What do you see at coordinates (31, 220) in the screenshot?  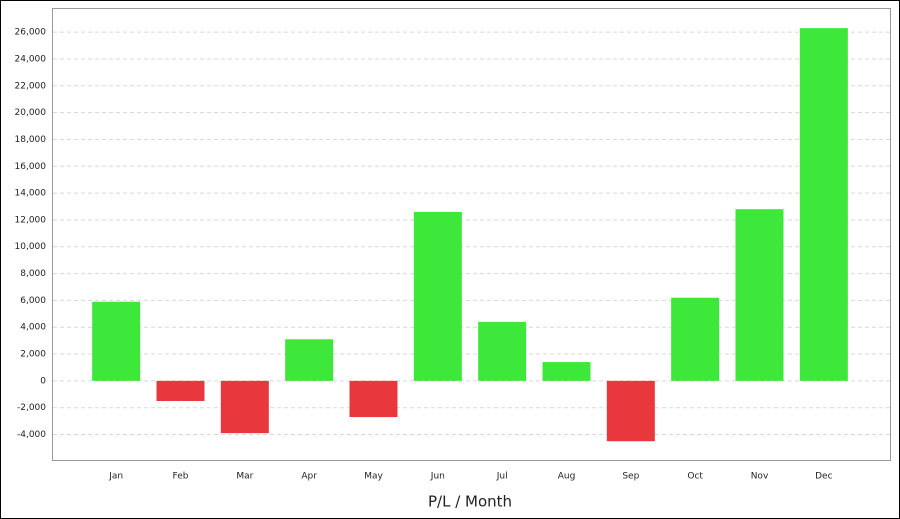 I see `y-tick-label: 12,000` at bounding box center [31, 220].